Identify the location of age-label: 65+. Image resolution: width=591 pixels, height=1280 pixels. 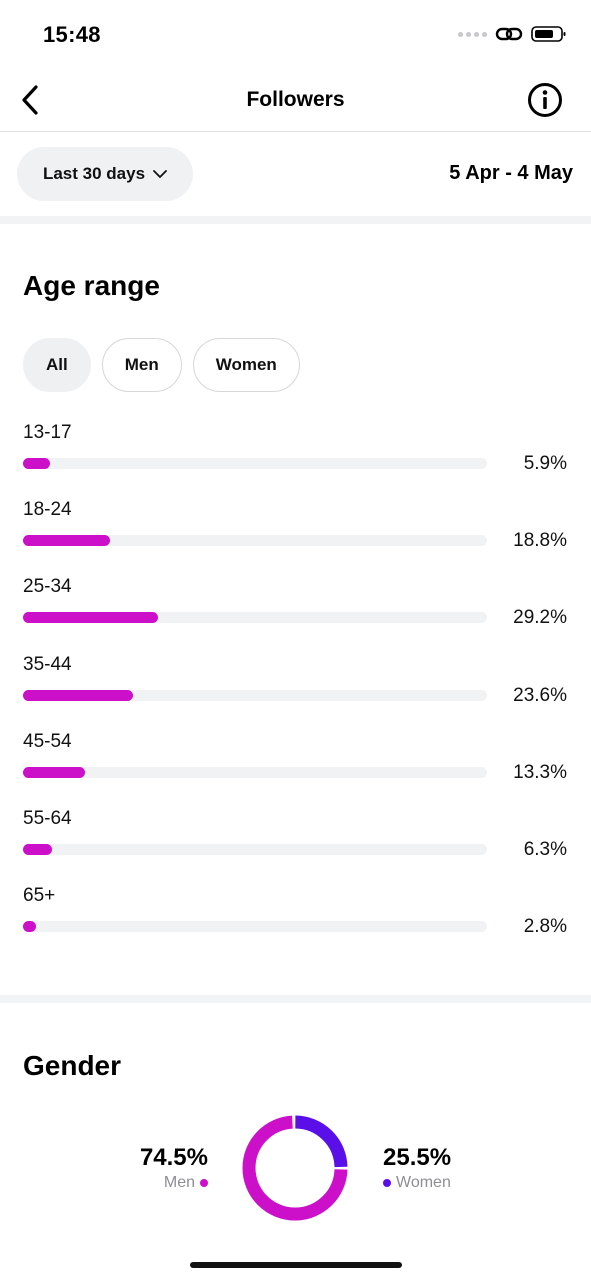
(39, 896).